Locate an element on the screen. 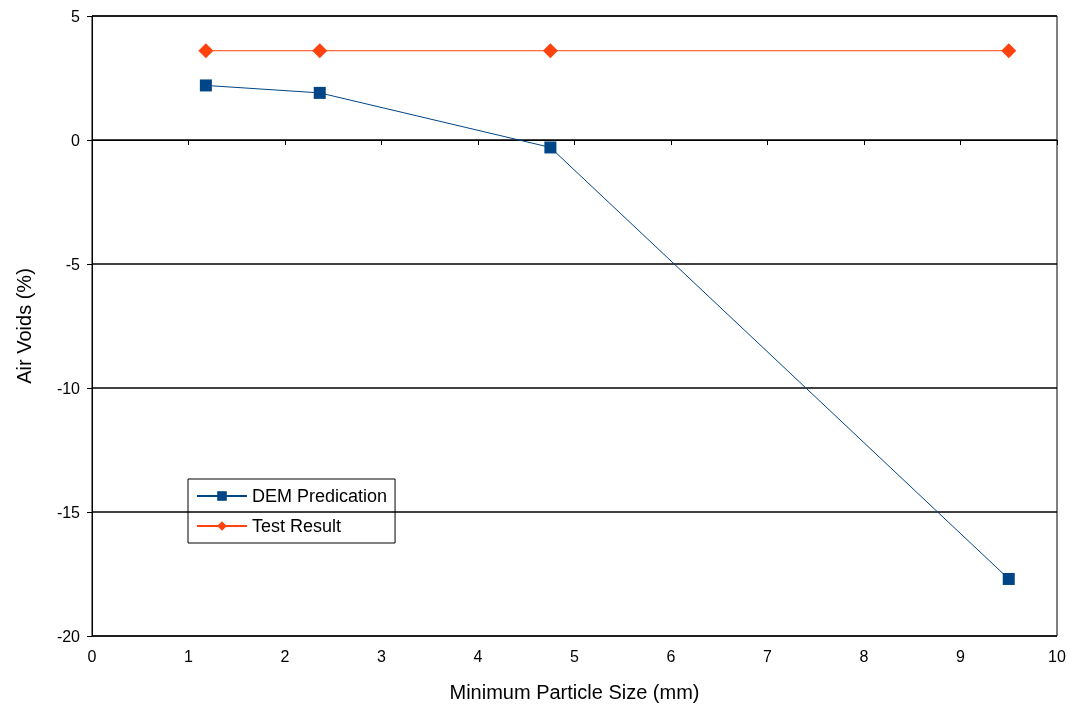 The image size is (1079, 728). x-tick-label: 5 is located at coordinates (575, 656).